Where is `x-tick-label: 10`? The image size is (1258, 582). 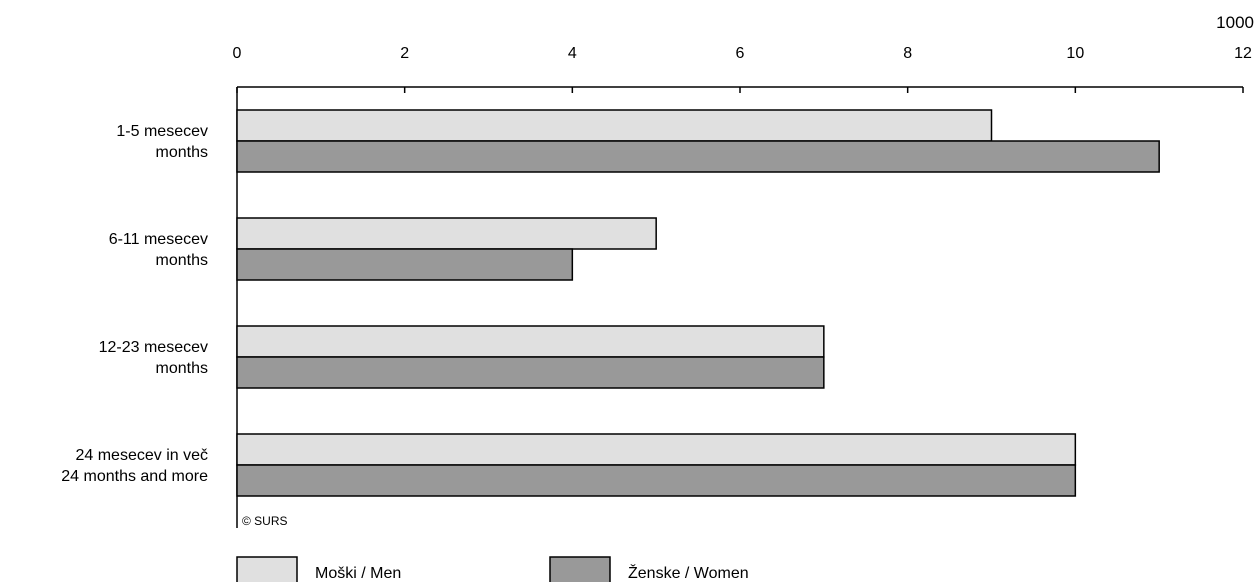
x-tick-label: 10 is located at coordinates (1075, 53).